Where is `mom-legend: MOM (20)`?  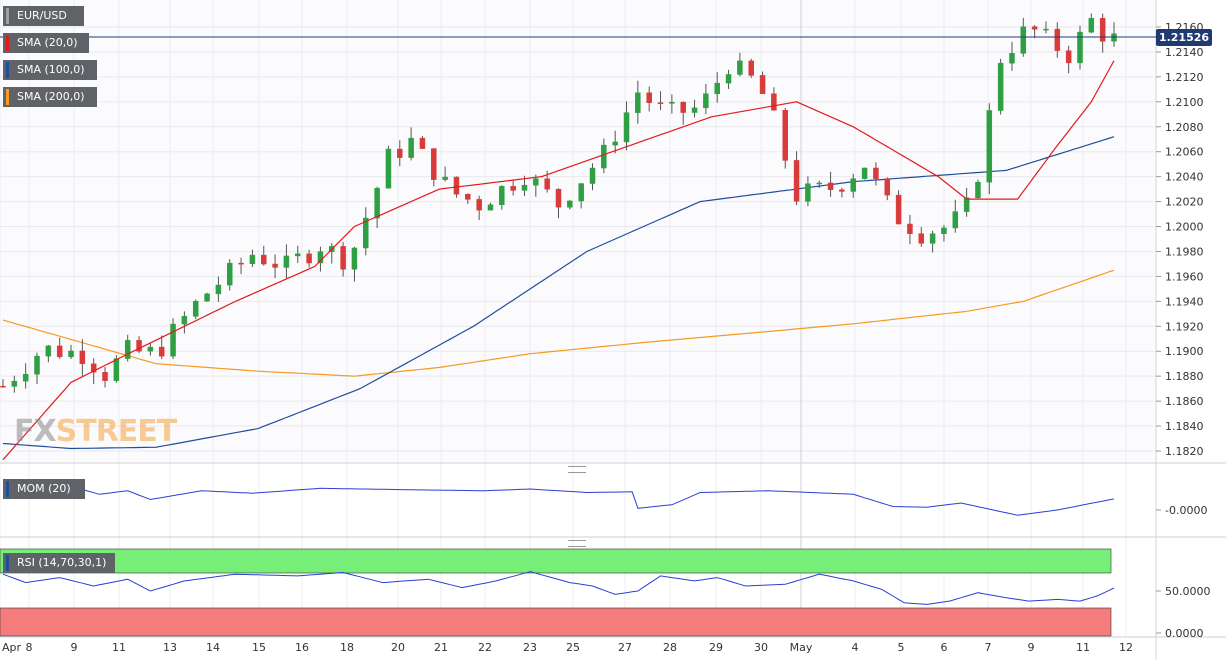 mom-legend: MOM (20) is located at coordinates (44, 489).